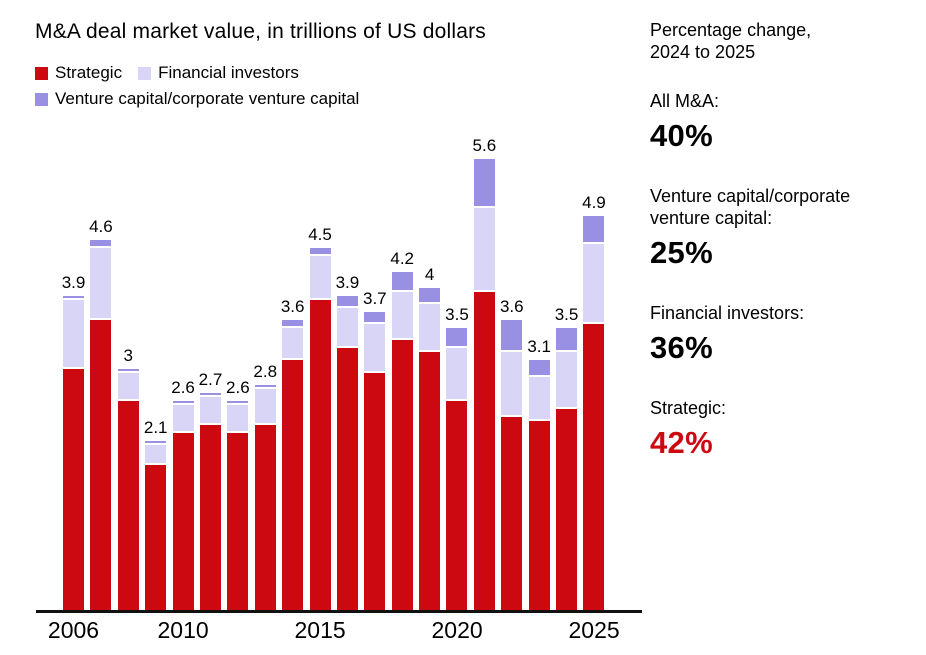  What do you see at coordinates (457, 630) in the screenshot?
I see `x-tick-2020: 2020` at bounding box center [457, 630].